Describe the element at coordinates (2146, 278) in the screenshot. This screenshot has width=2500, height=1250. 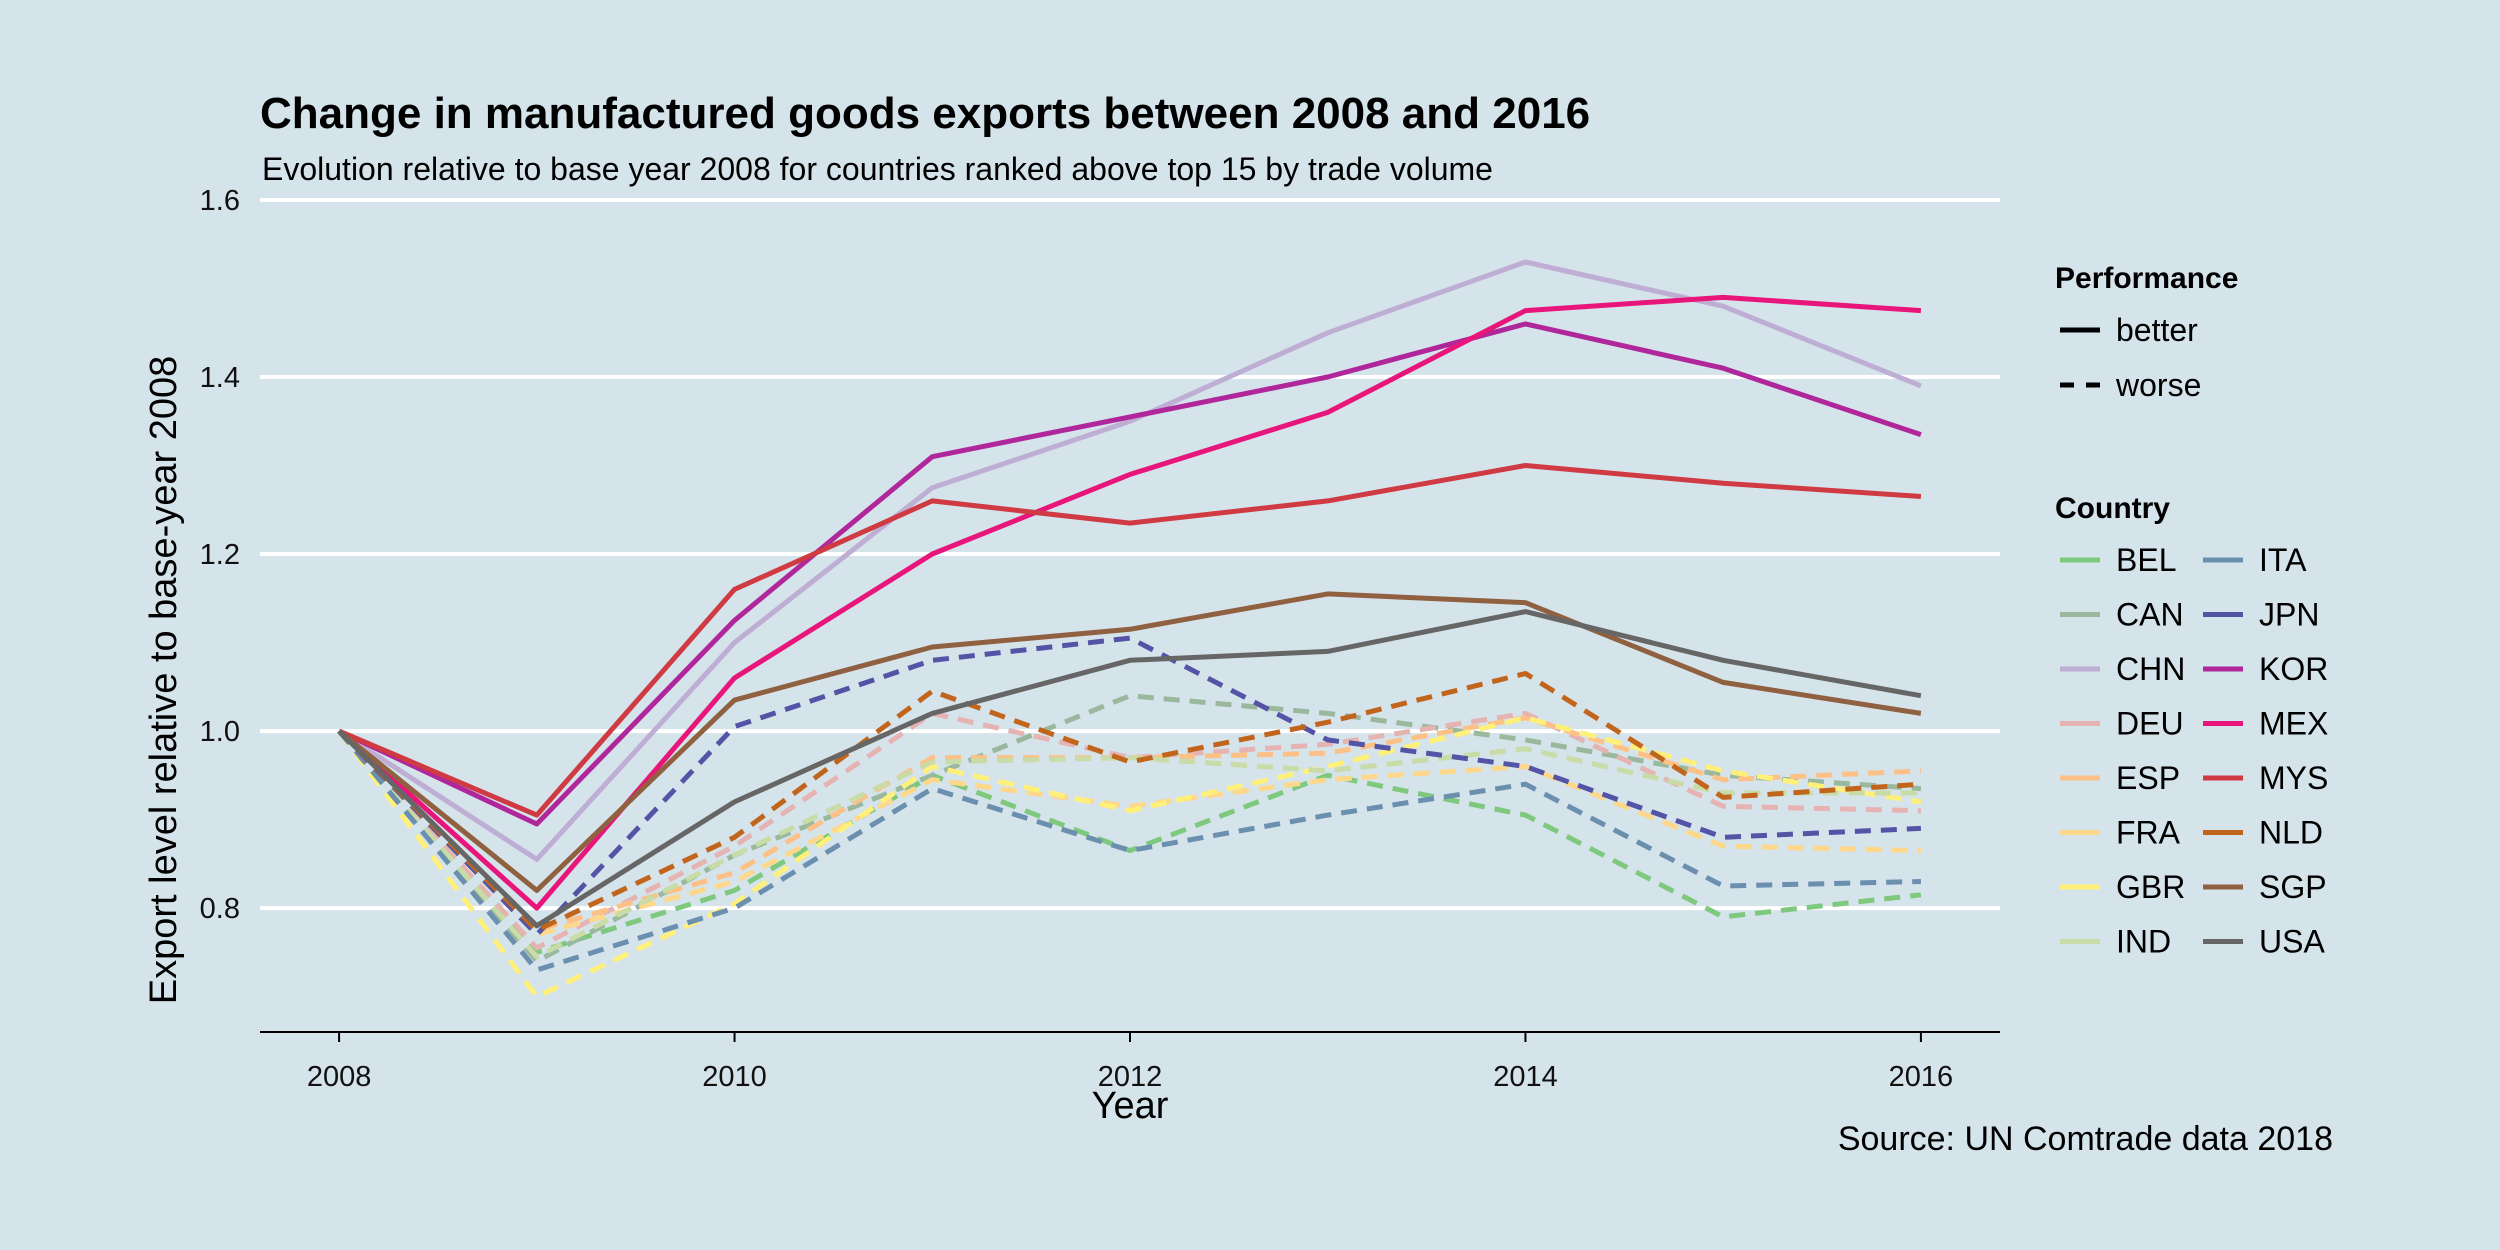
I see `legend-performance-title: Performance` at that location.